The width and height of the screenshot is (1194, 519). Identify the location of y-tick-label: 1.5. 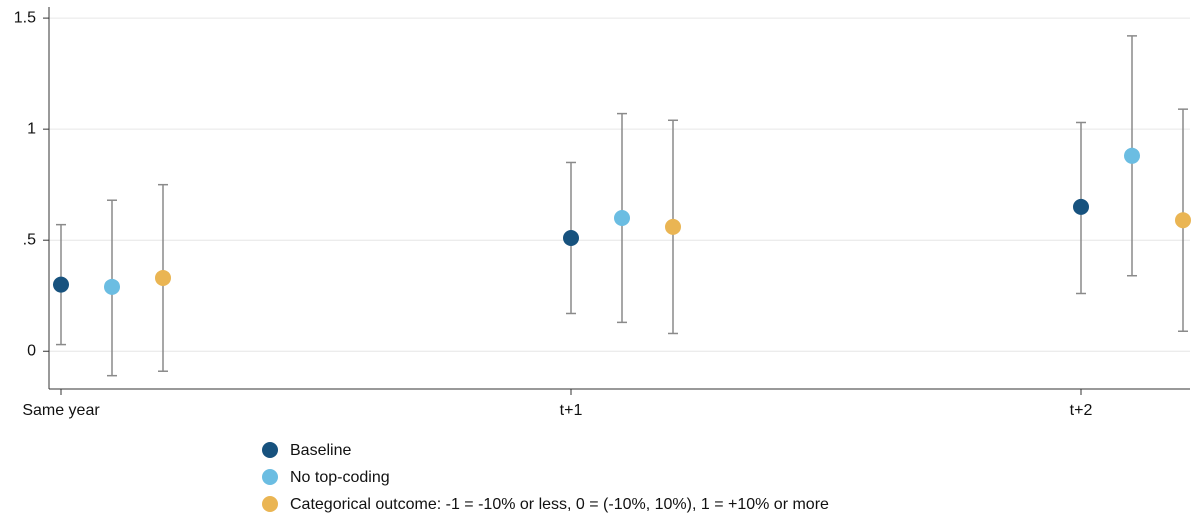
(25, 17).